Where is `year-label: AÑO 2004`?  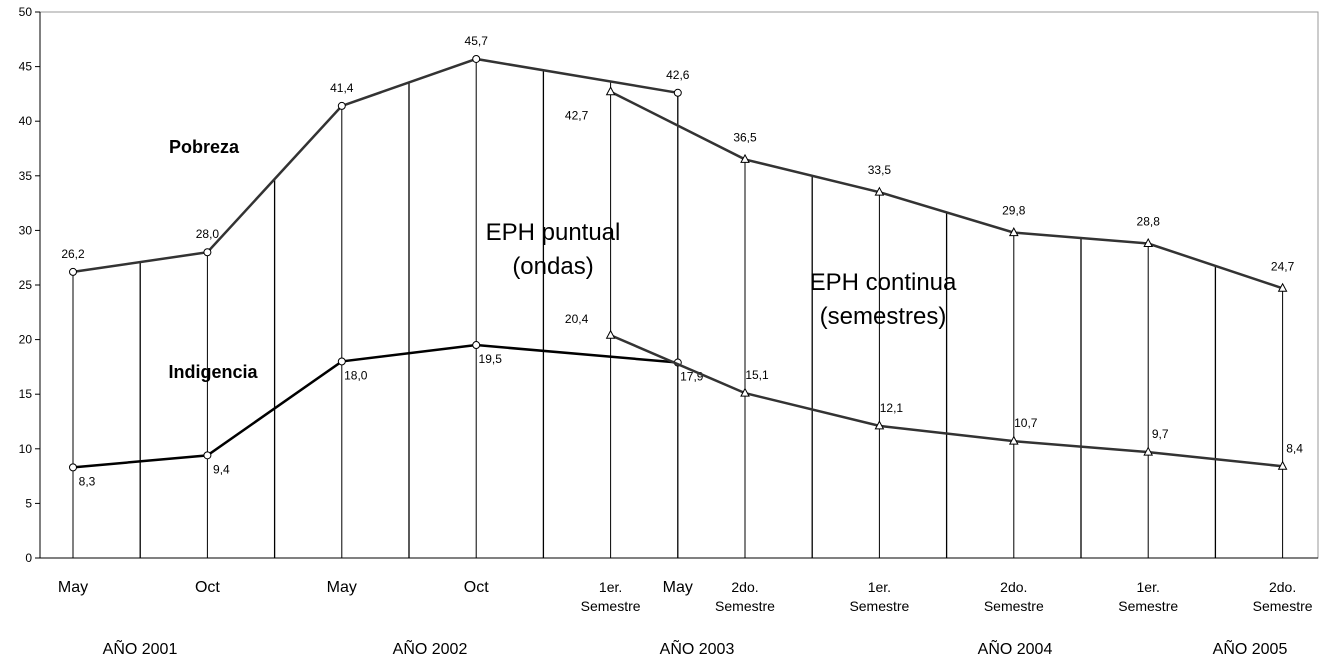
year-label: AÑO 2004 is located at coordinates (1015, 648).